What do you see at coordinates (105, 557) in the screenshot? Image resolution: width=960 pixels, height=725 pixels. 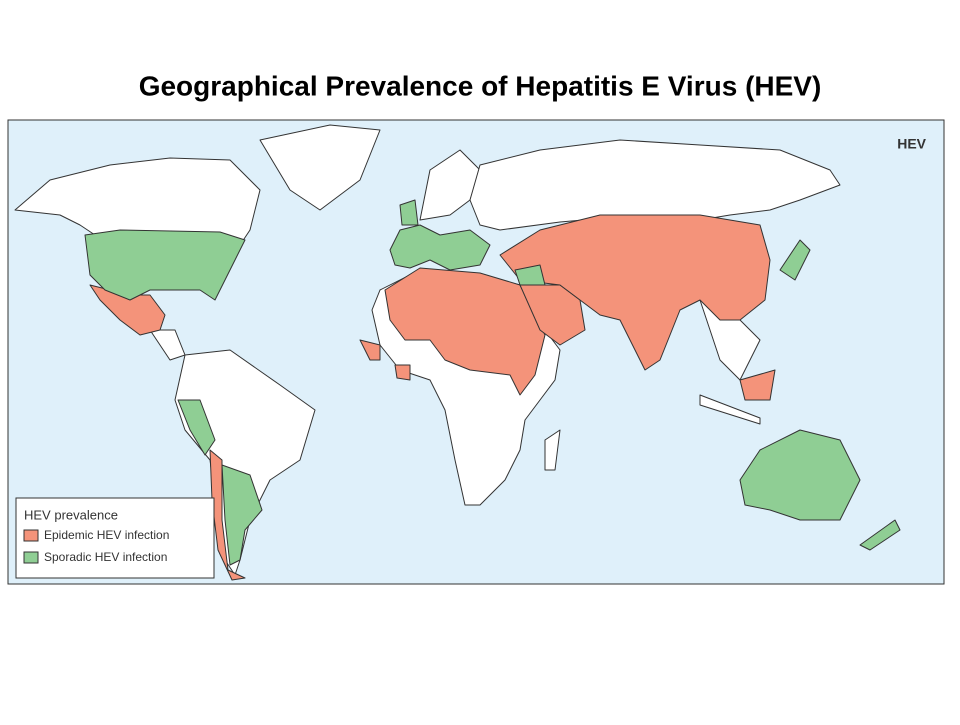 I see `legend-label: Sporadic HEV infection` at bounding box center [105, 557].